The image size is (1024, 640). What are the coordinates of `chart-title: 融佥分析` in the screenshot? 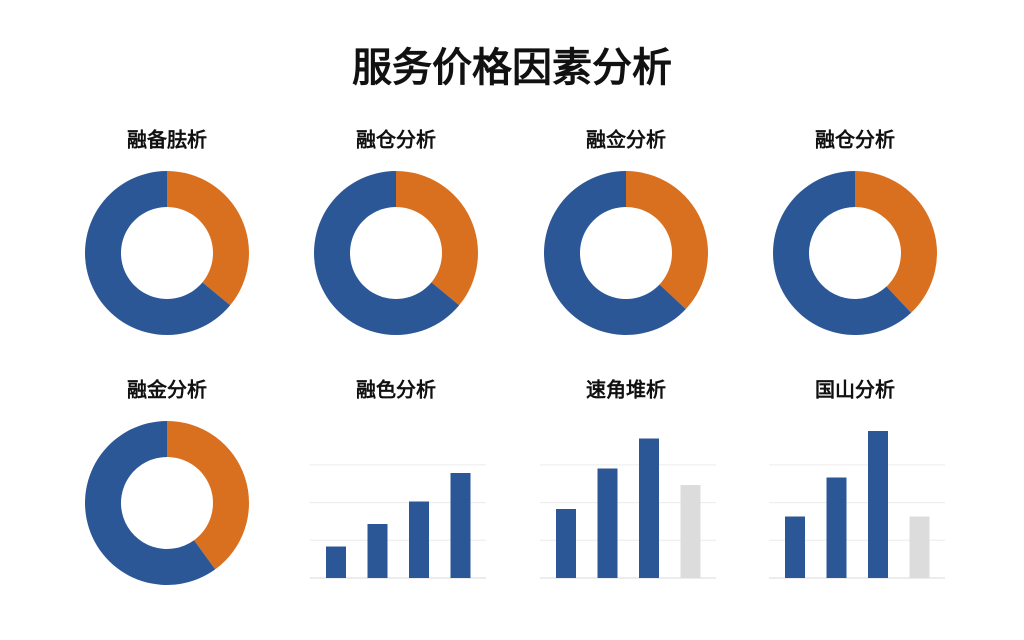 It's located at (626, 140).